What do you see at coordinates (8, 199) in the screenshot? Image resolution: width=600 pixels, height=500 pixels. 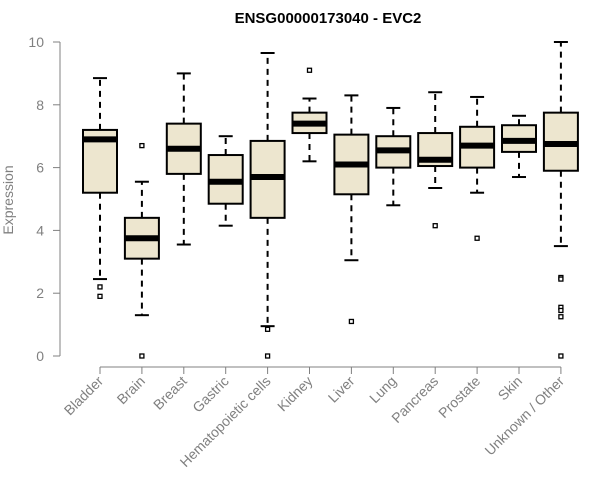 I see `y-axis-label: Expression` at bounding box center [8, 199].